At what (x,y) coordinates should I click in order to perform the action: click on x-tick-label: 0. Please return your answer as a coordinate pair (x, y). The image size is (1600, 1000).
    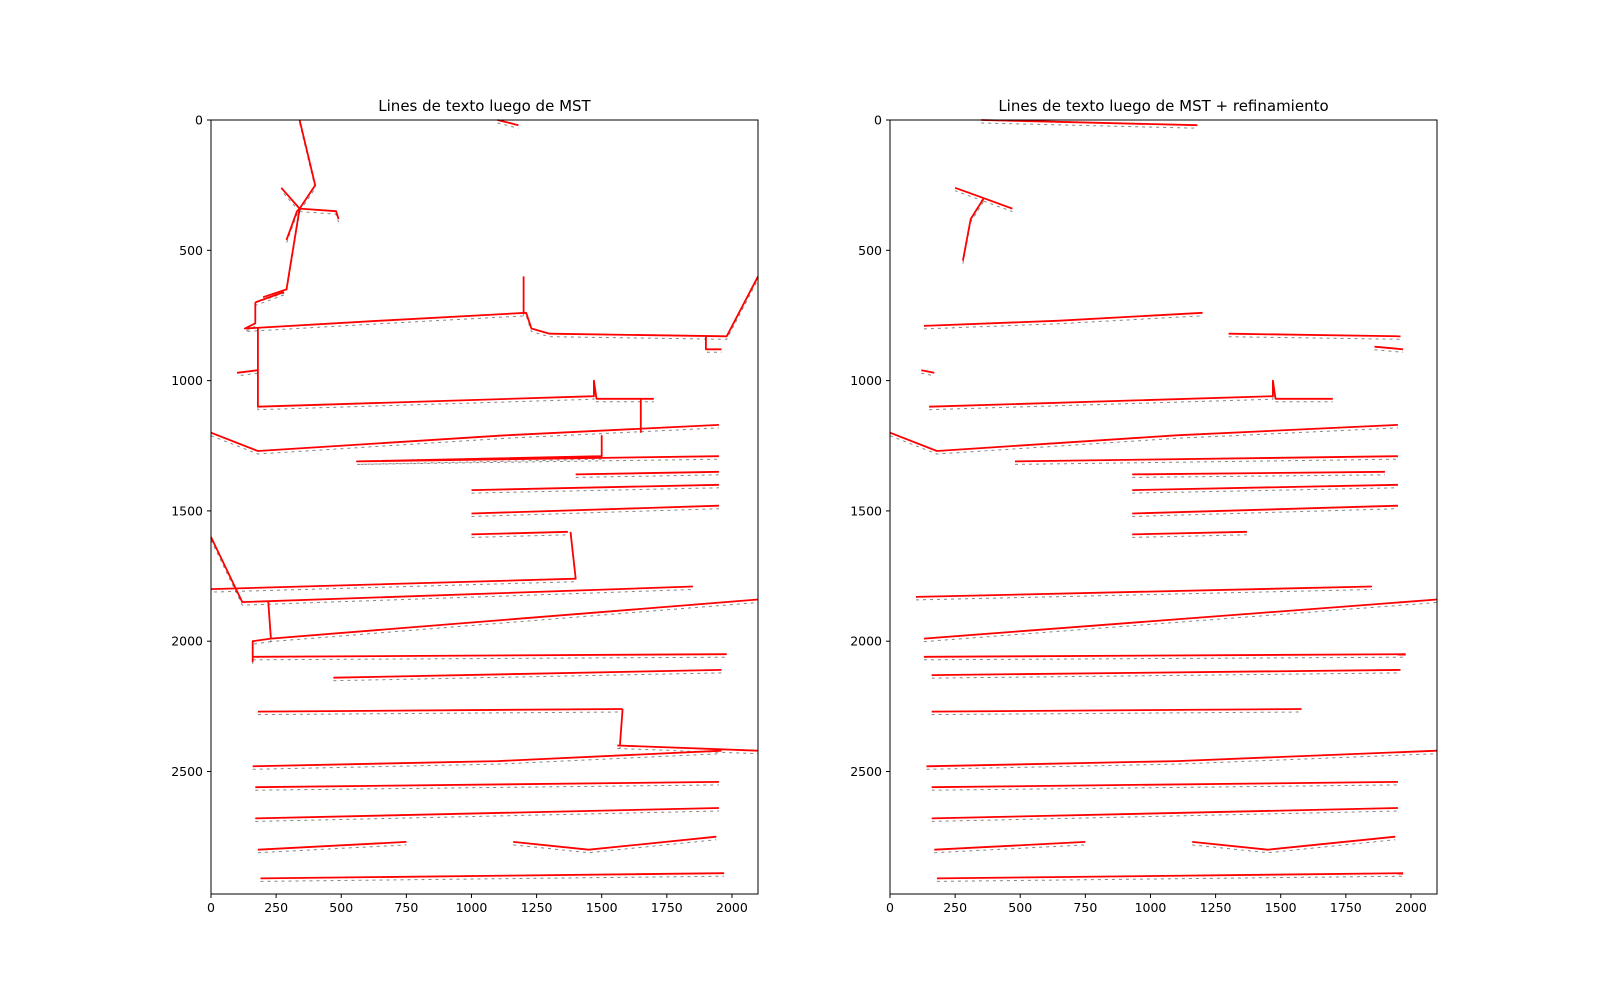
    Looking at the image, I should click on (211, 907).